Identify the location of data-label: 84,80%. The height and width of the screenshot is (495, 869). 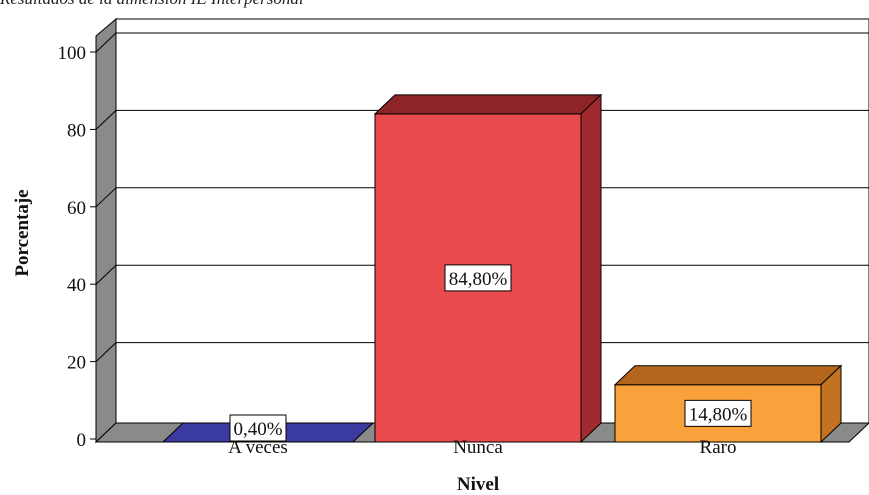
(478, 279).